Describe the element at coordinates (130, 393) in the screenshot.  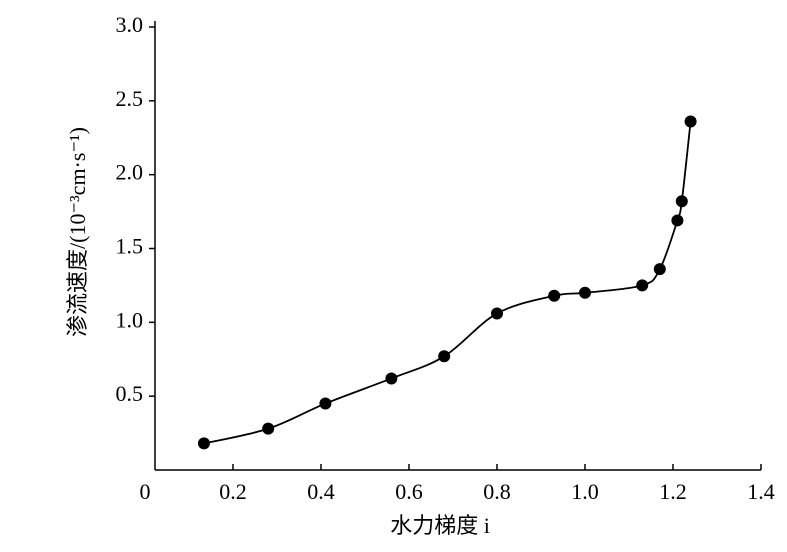
I see `y-tick-label: 0.5` at that location.